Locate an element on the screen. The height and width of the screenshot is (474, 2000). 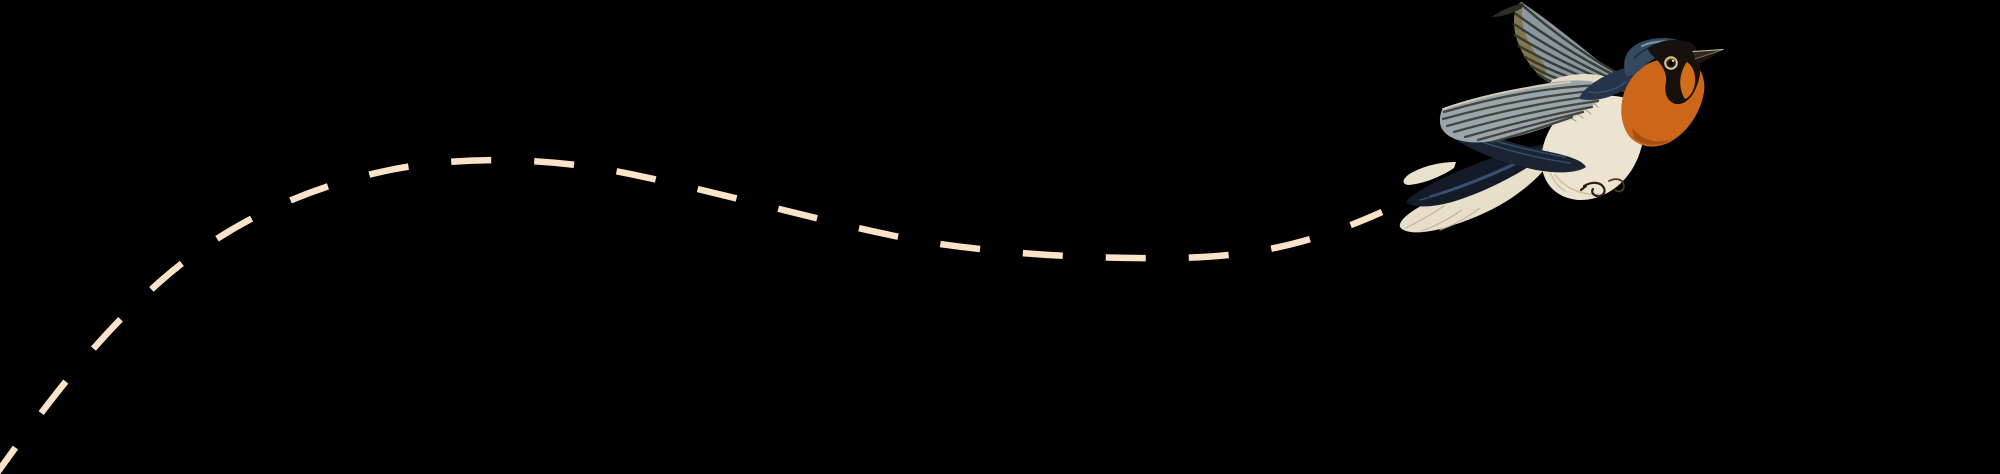
near-wing-secondaries is located at coordinates (1513, 144).